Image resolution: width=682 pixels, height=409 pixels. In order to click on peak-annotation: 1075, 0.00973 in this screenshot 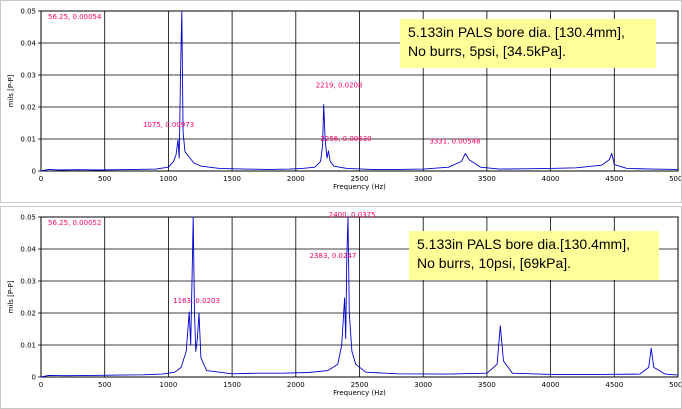, I will do `click(168, 125)`.